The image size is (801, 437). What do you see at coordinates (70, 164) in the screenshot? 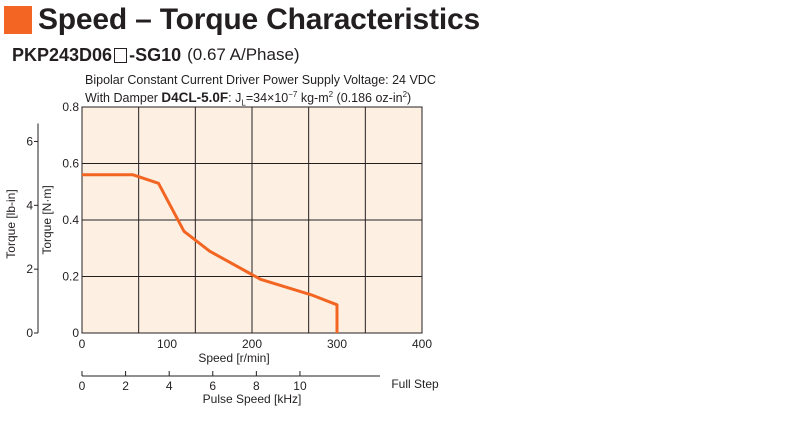
I see `y-tick-label: 0.6` at bounding box center [70, 164].